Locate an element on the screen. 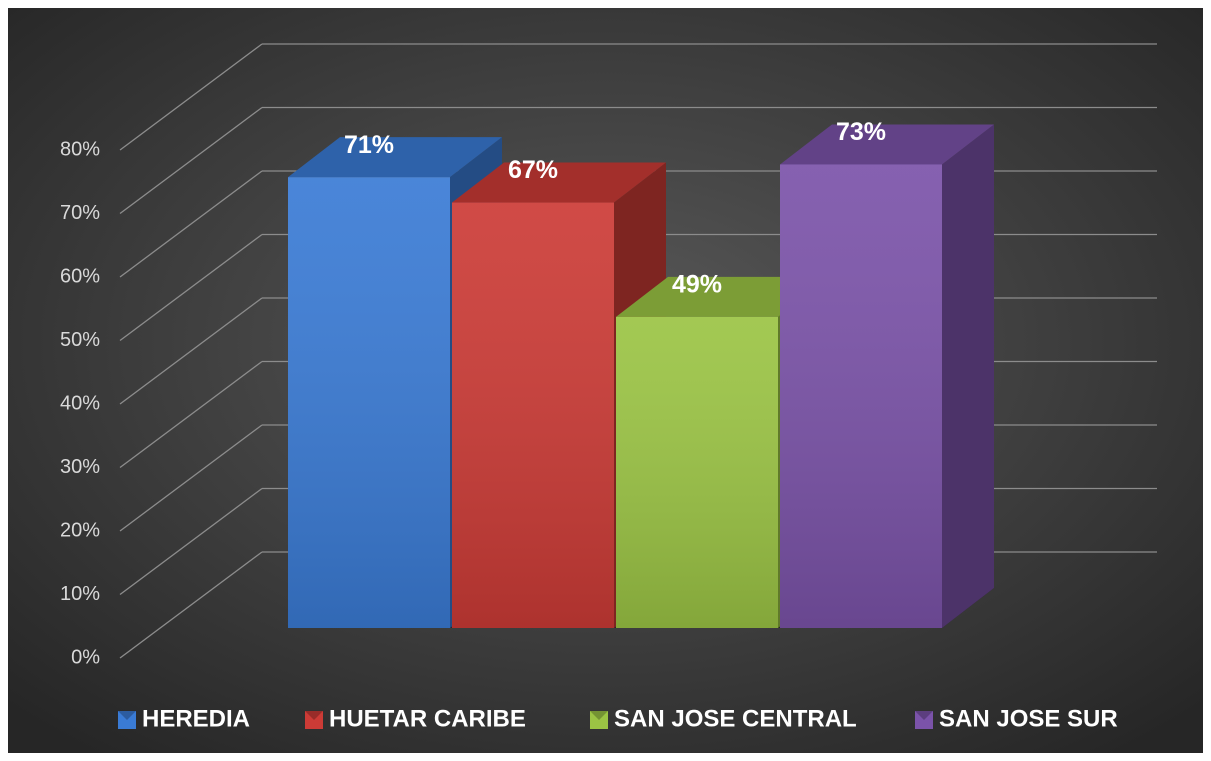 This screenshot has width=1211, height=761. data-label: 67% is located at coordinates (533, 170).